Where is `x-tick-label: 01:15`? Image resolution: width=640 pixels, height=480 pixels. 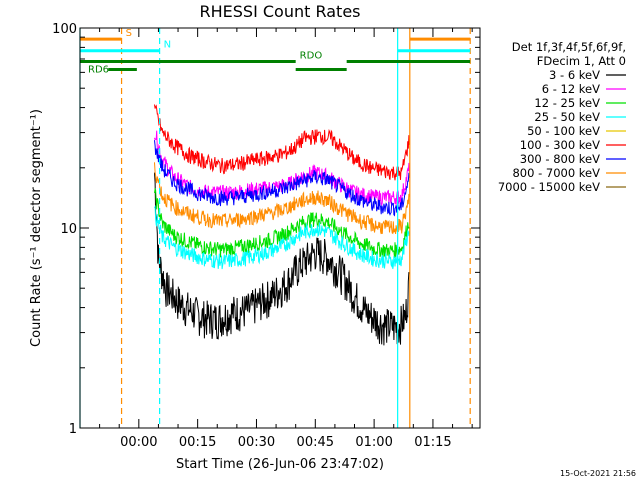 x-tick-label: 01:15 is located at coordinates (432, 442).